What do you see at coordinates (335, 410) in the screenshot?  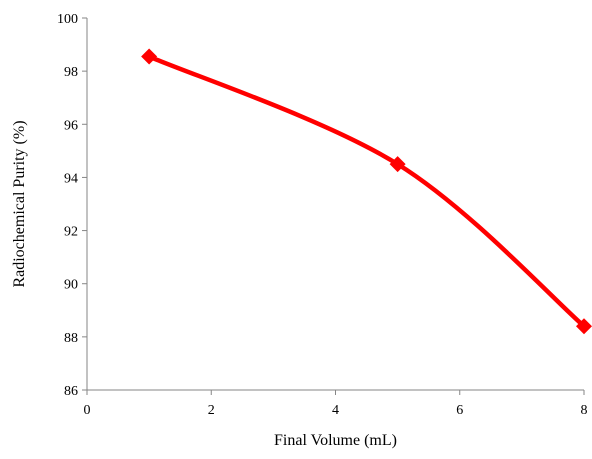 I see `x-tick-label: 4` at bounding box center [335, 410].